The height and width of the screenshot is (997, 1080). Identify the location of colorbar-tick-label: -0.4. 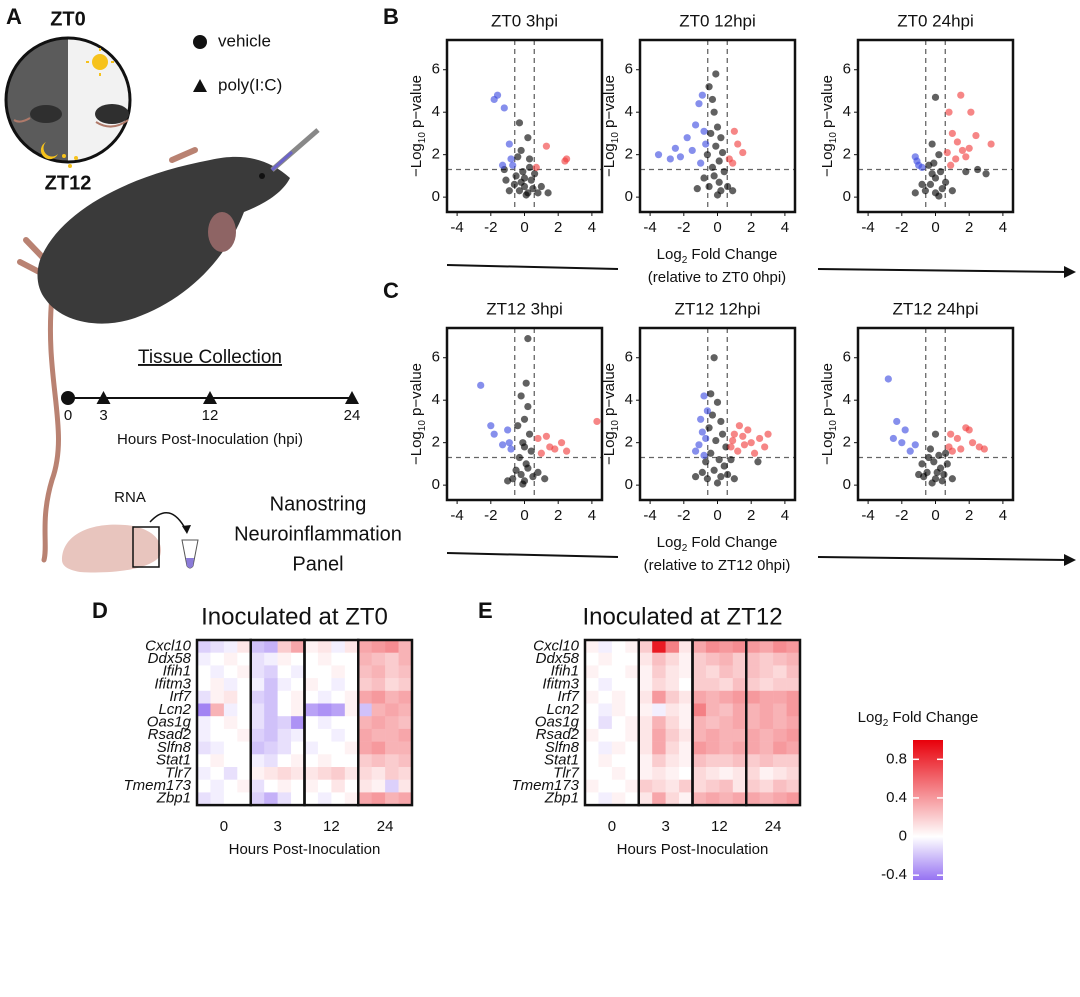
(894, 874).